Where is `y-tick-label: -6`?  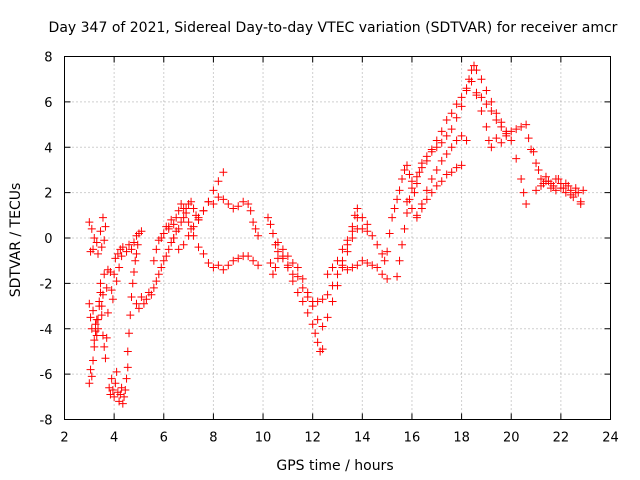 y-tick-label: -6 is located at coordinates (46, 375).